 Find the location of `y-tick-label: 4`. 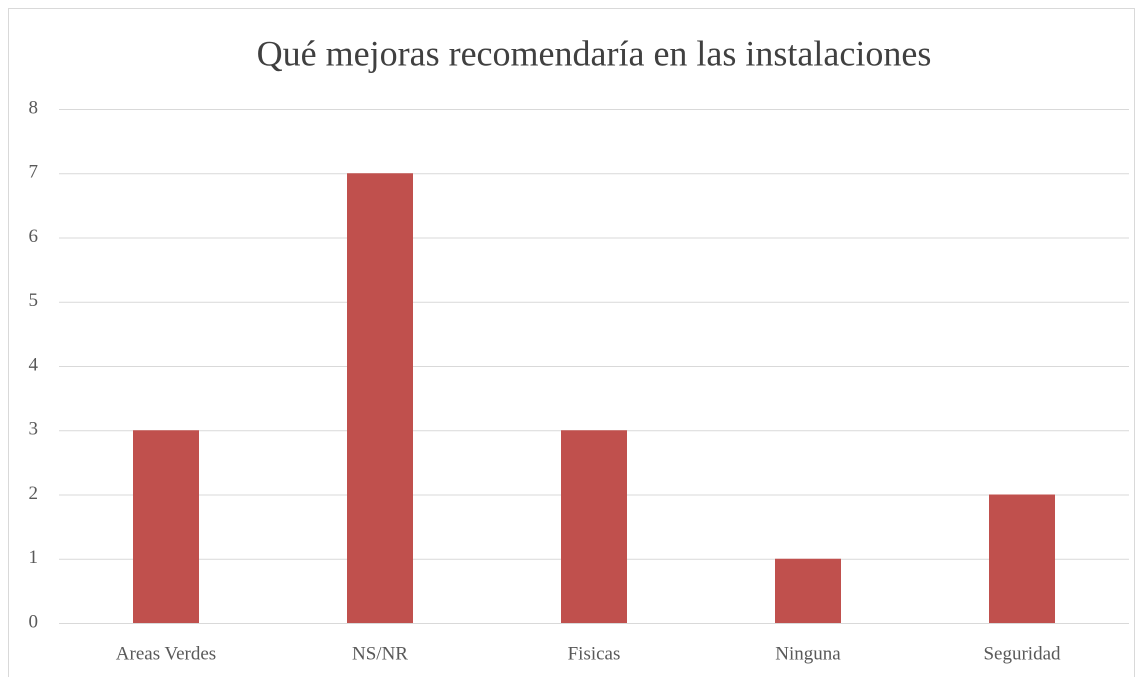

y-tick-label: 4 is located at coordinates (34, 364).